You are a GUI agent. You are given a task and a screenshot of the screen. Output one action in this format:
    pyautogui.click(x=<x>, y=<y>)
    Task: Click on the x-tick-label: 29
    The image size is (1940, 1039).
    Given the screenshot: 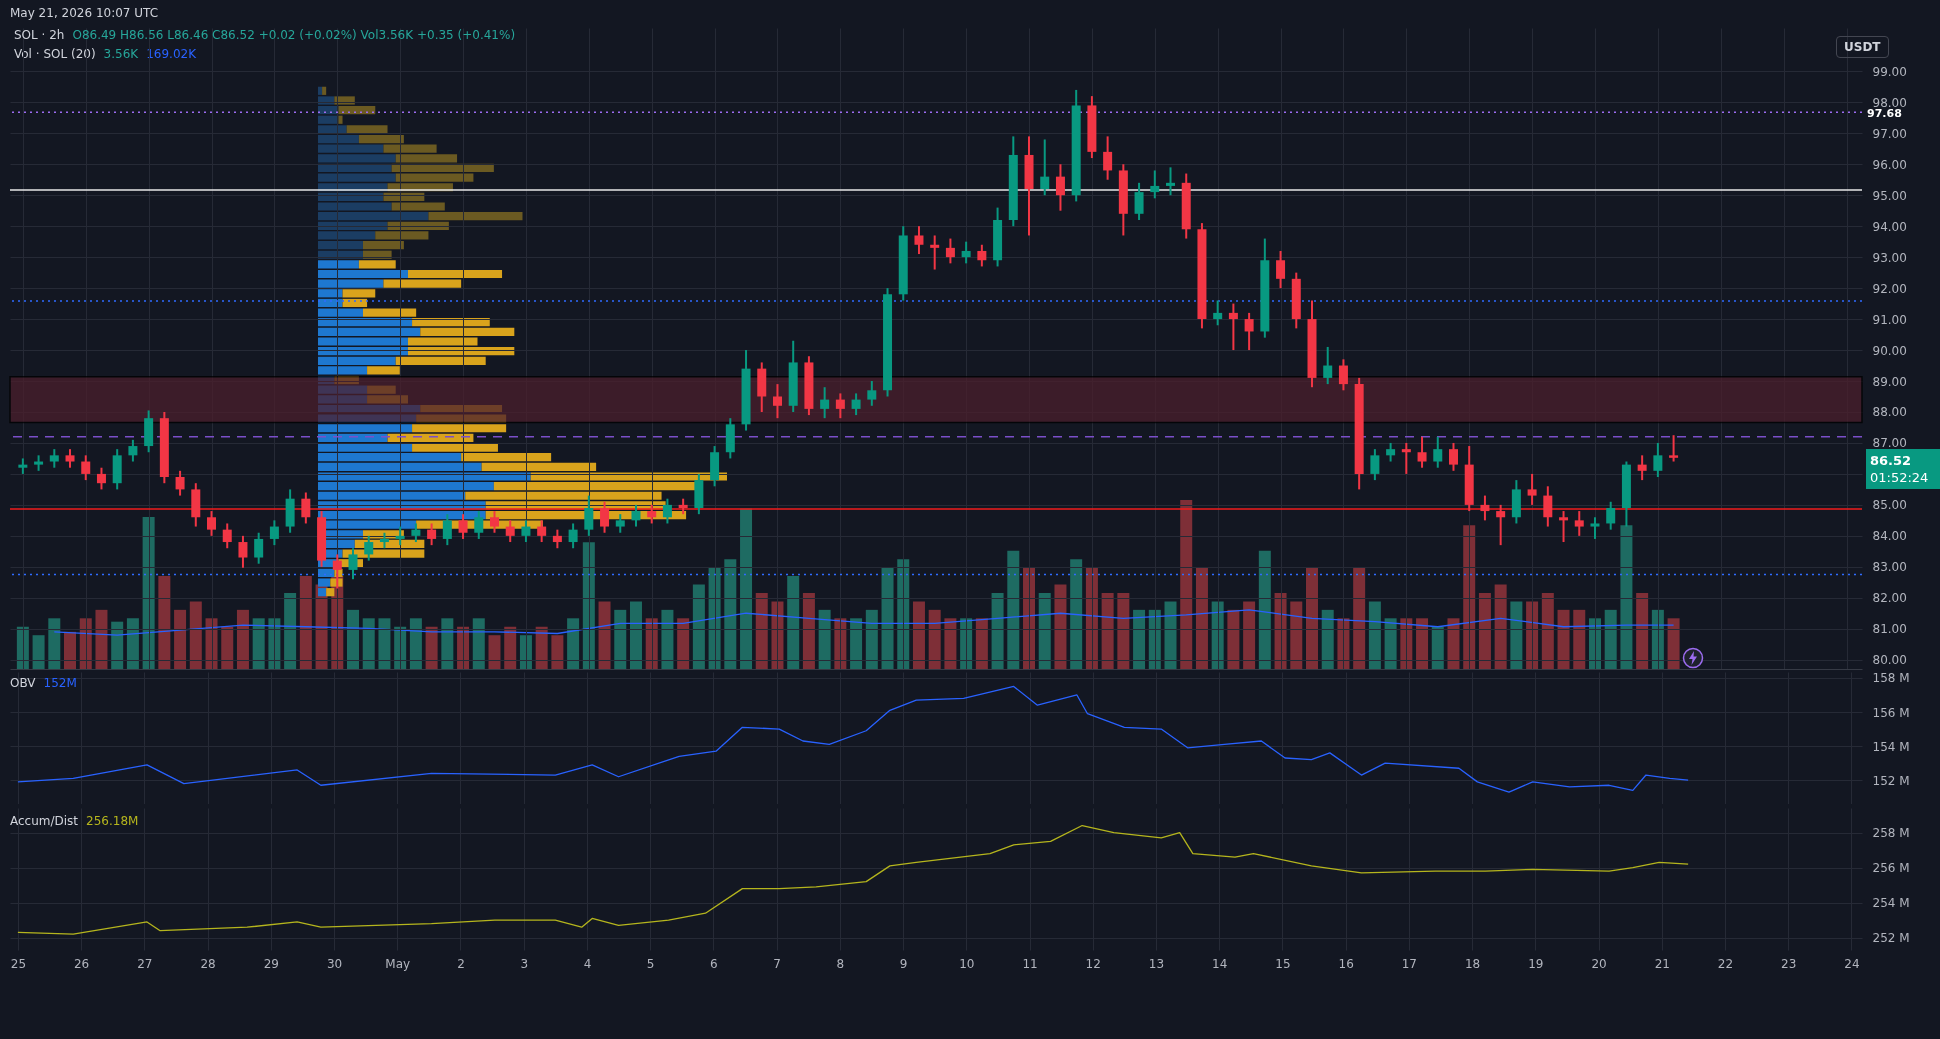 What is the action you would take?
    pyautogui.click(x=271, y=963)
    